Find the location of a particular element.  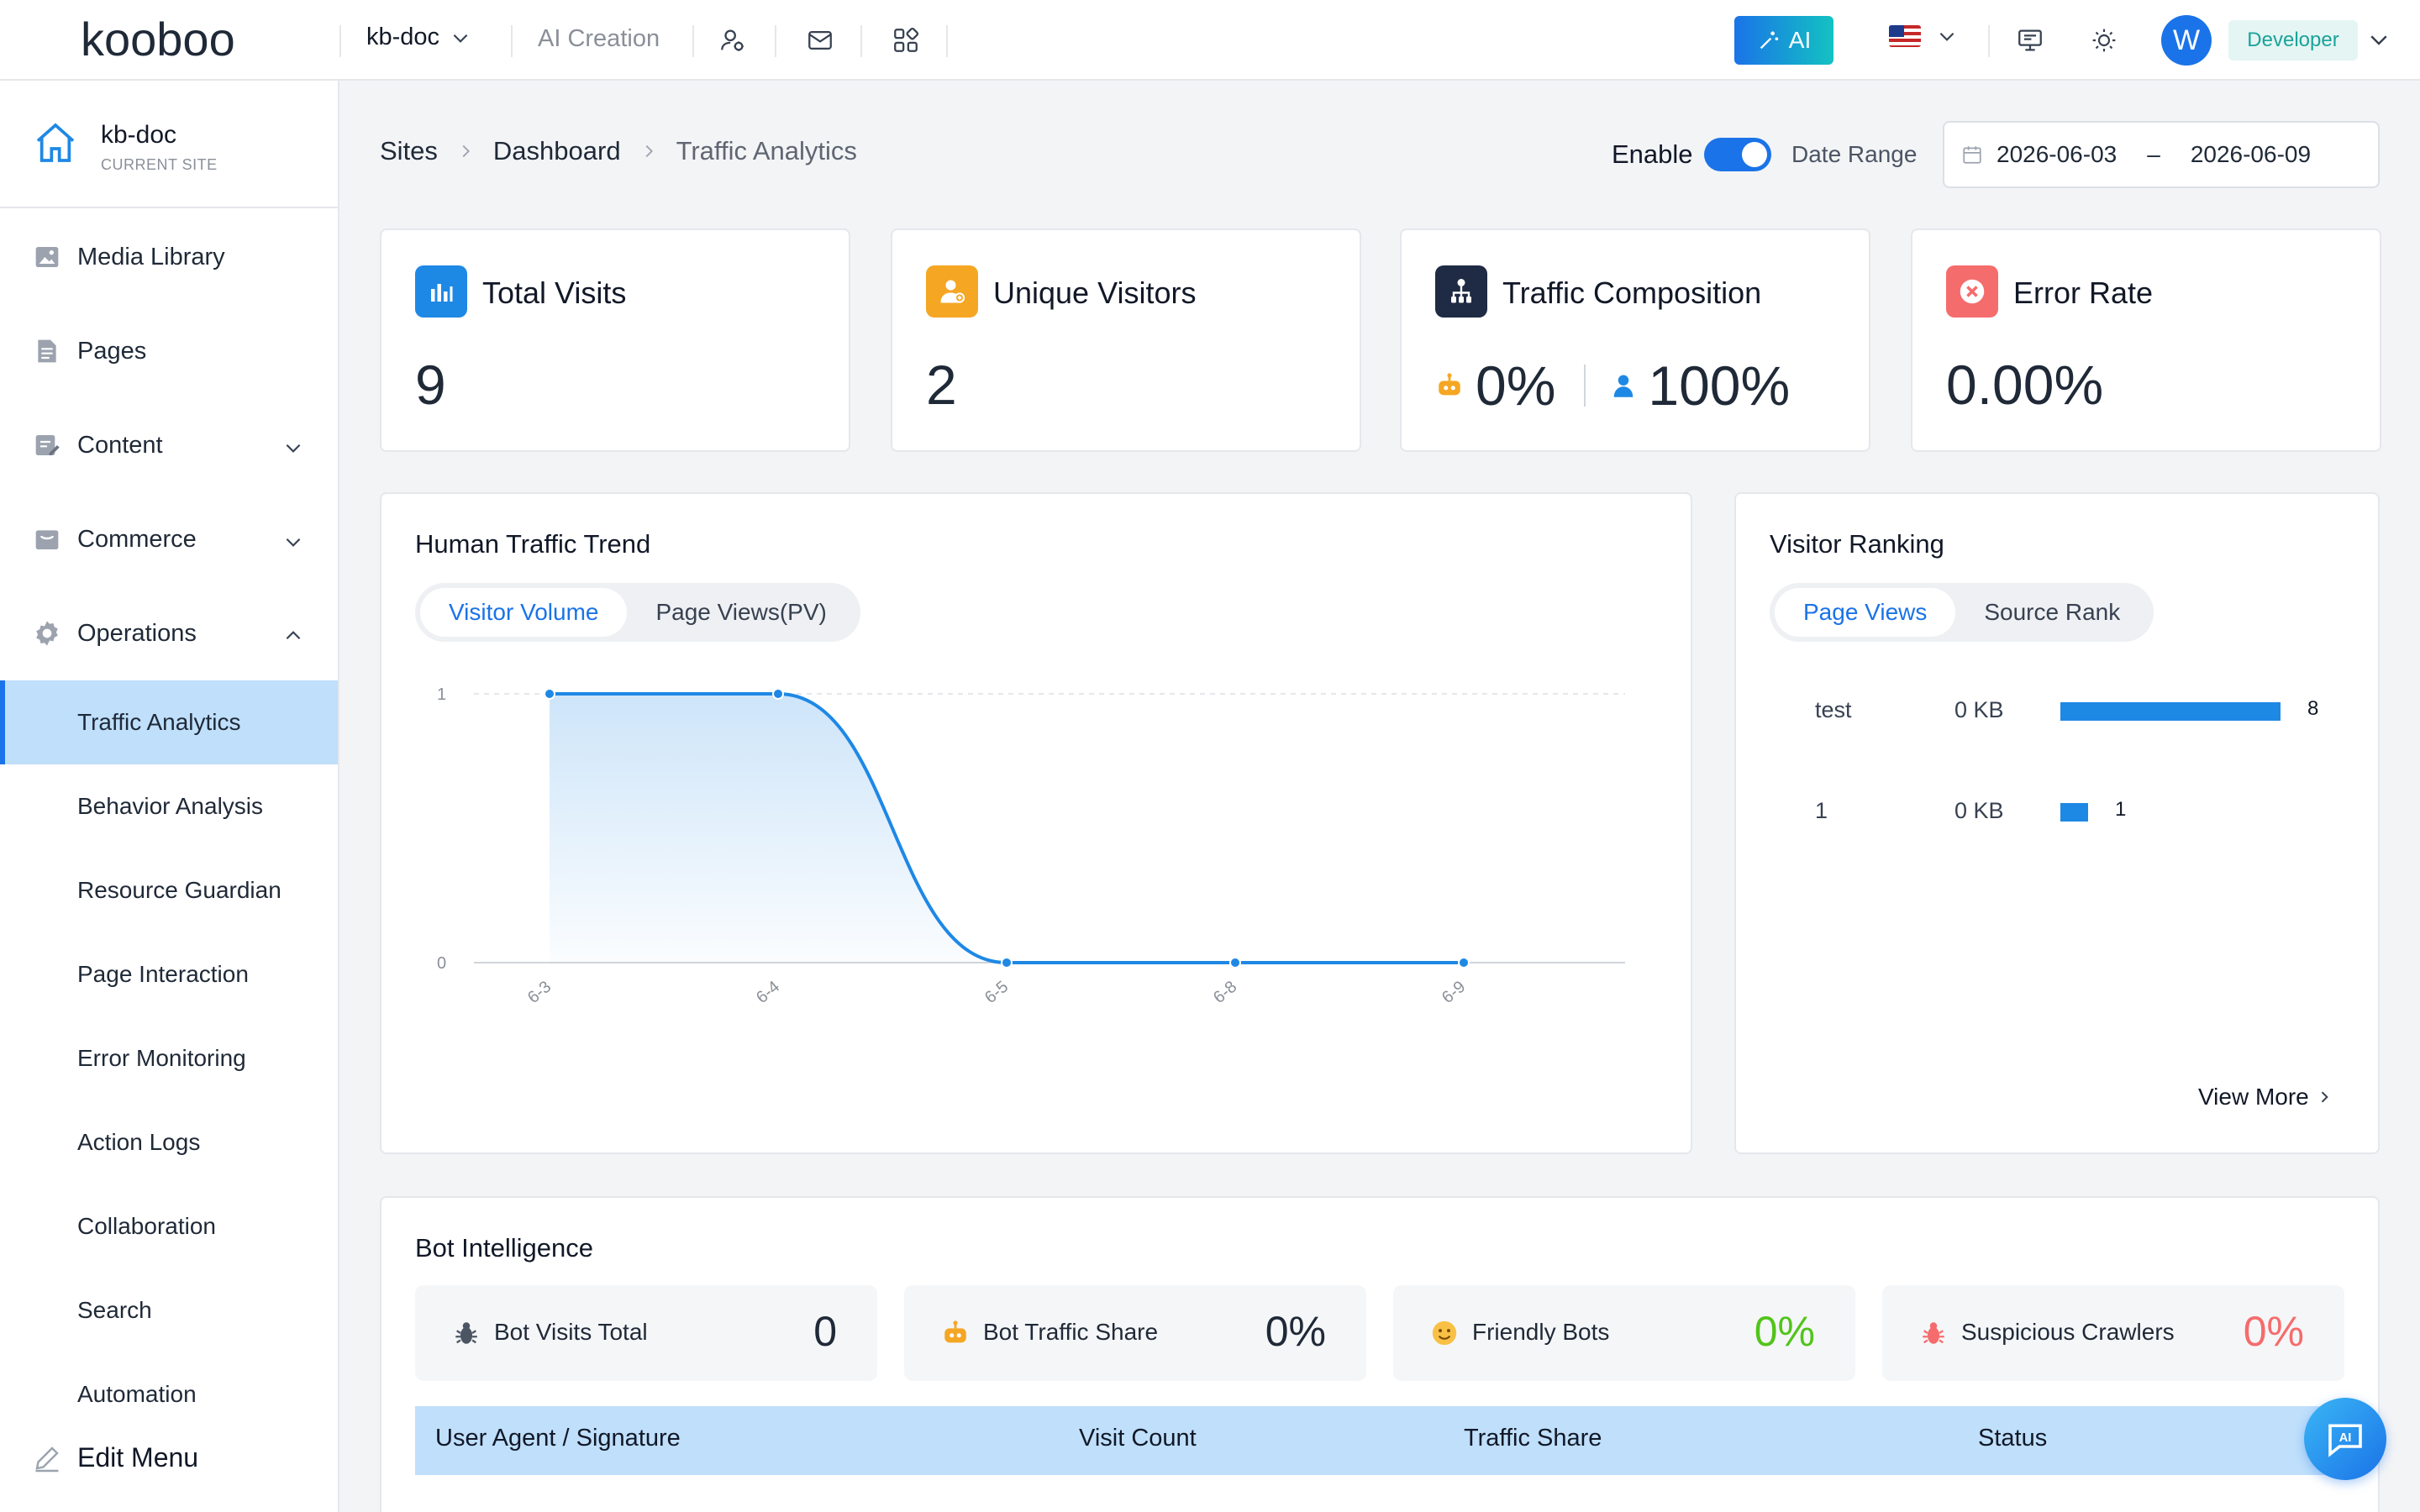

bot-stat-label: Friendly Bots is located at coordinates (1541, 1332).